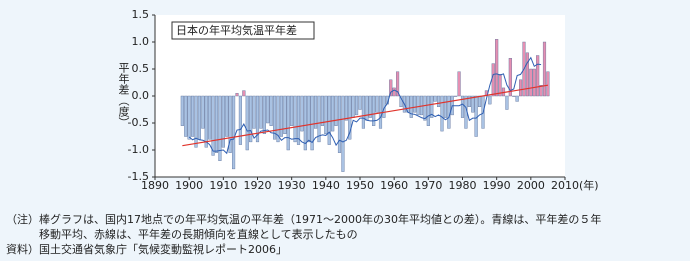 This screenshot has height=261, width=690. I want to click on x-axis-label: (年), so click(589, 185).